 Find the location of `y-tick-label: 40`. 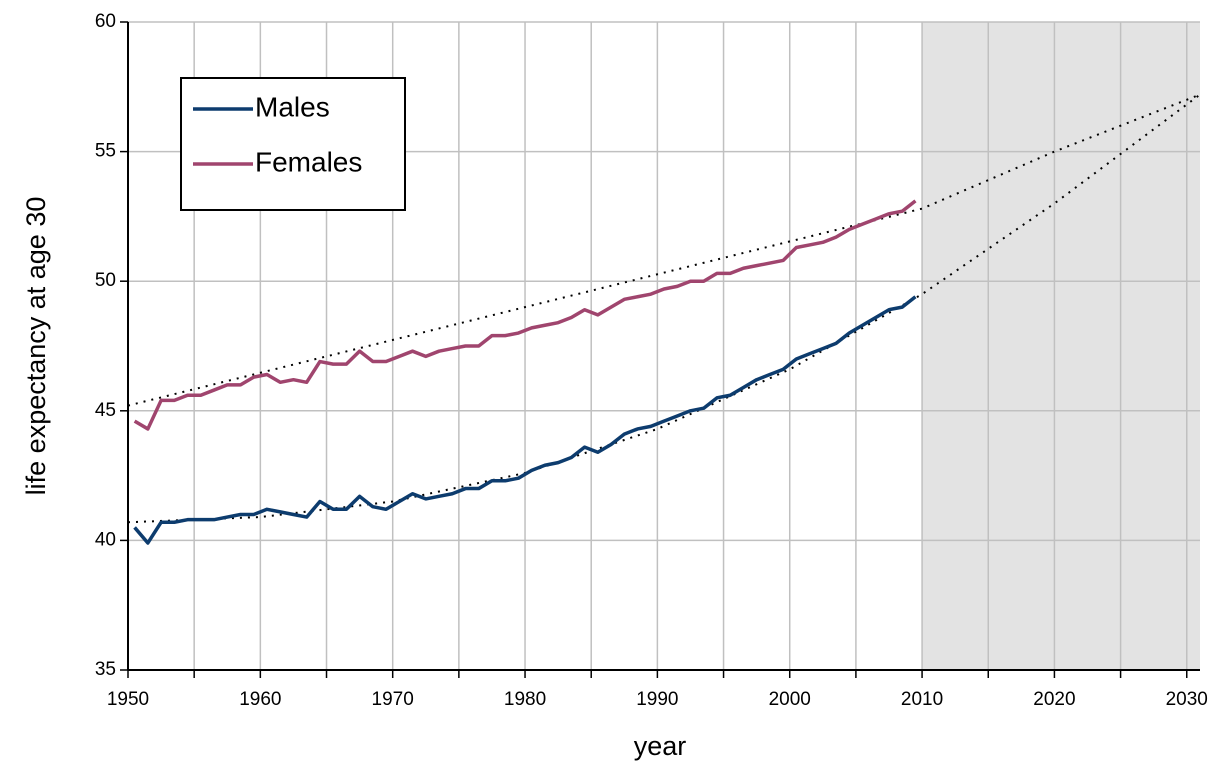

y-tick-label: 40 is located at coordinates (105, 539).